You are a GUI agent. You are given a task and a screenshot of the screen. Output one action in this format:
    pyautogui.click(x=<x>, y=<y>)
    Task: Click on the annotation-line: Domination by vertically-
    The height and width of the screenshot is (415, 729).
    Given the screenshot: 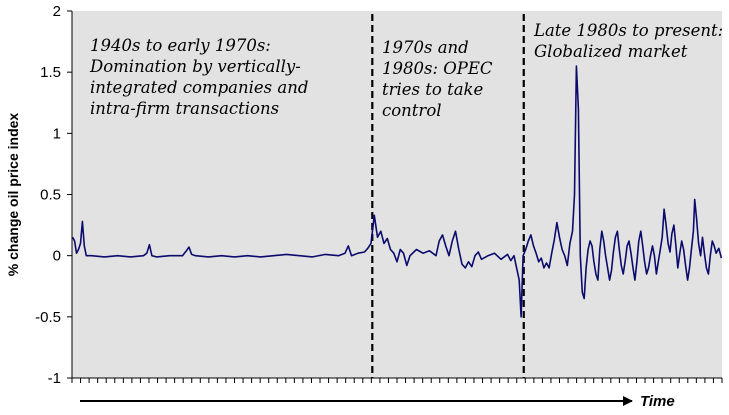 What is the action you would take?
    pyautogui.click(x=195, y=66)
    